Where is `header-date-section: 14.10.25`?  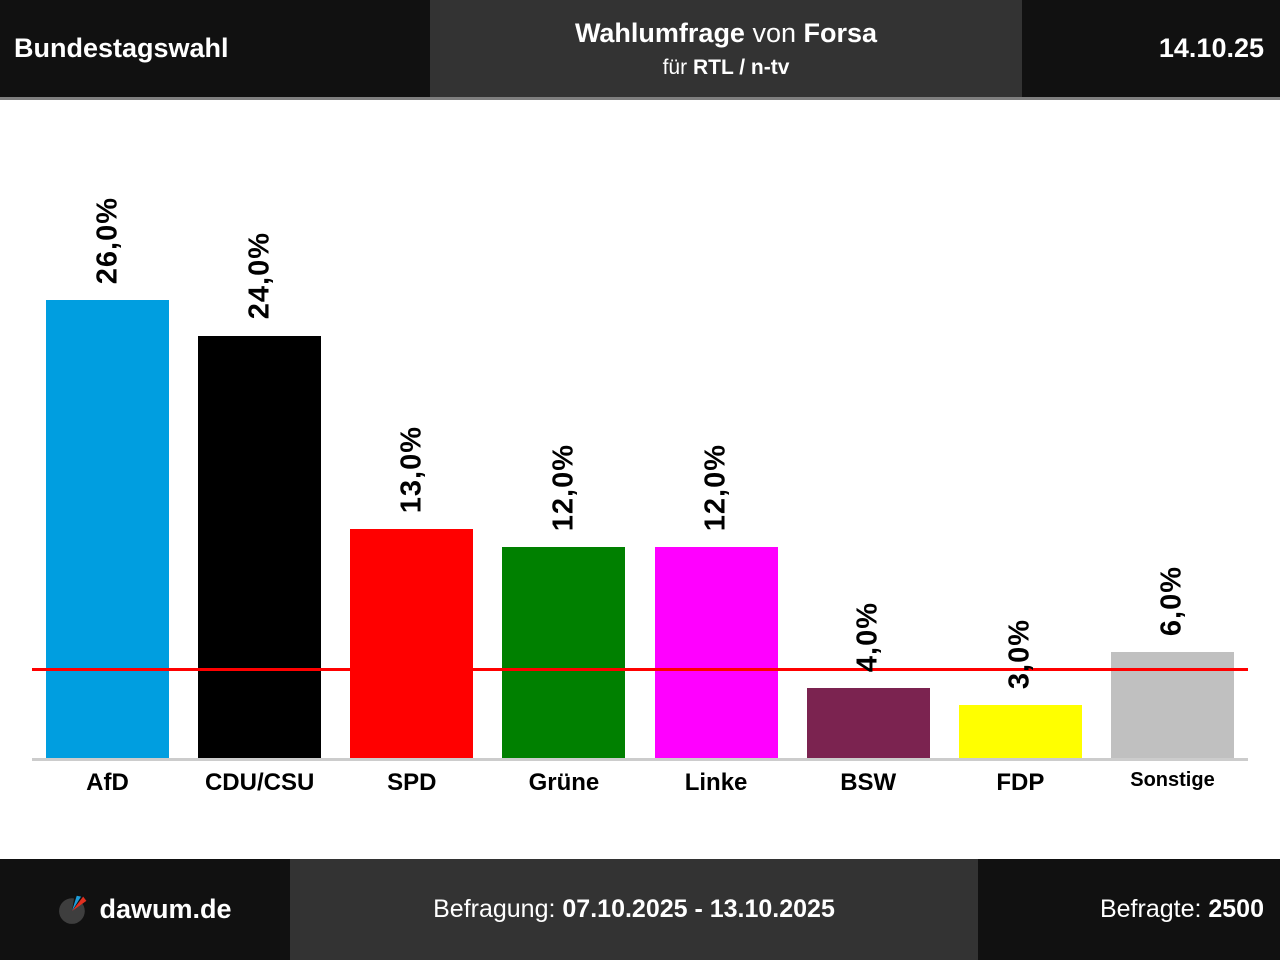
header-date-section: 14.10.25 is located at coordinates (1151, 48).